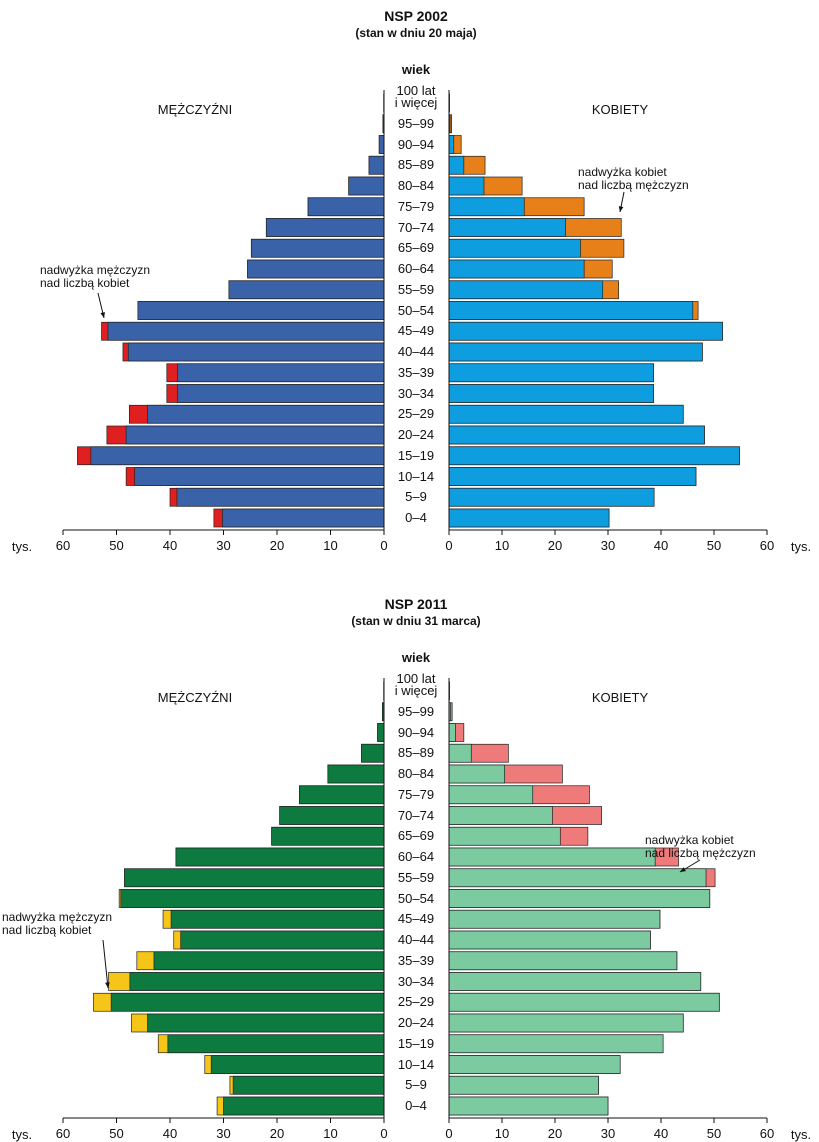 Image resolution: width=819 pixels, height=1142 pixels. Describe the element at coordinates (105, 964) in the screenshot. I see `annotation-arrow` at that location.